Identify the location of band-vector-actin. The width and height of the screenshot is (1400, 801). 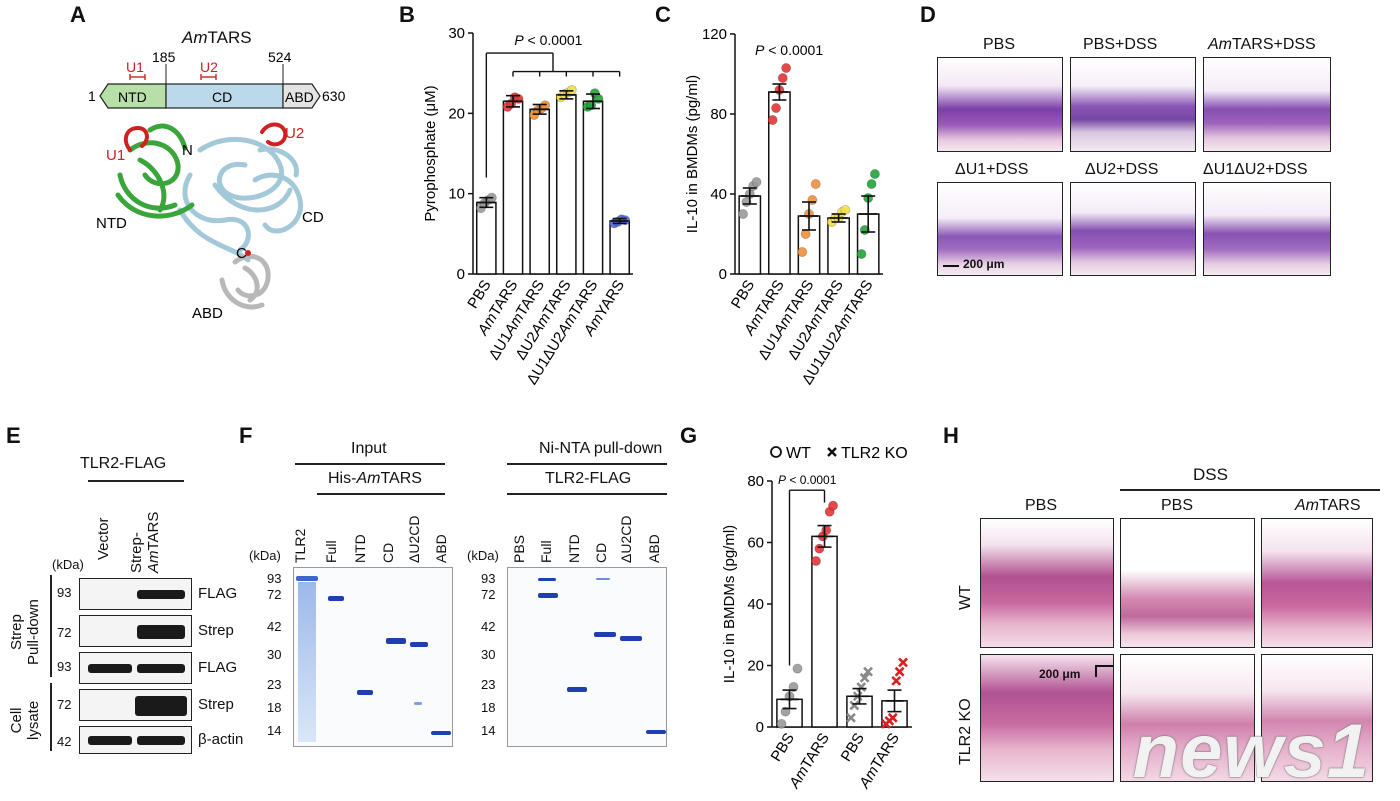
(110, 740).